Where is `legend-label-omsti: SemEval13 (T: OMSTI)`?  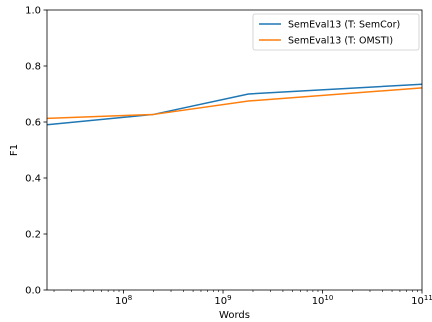
legend-label-omsti: SemEval13 (T: OMSTI) is located at coordinates (340, 41).